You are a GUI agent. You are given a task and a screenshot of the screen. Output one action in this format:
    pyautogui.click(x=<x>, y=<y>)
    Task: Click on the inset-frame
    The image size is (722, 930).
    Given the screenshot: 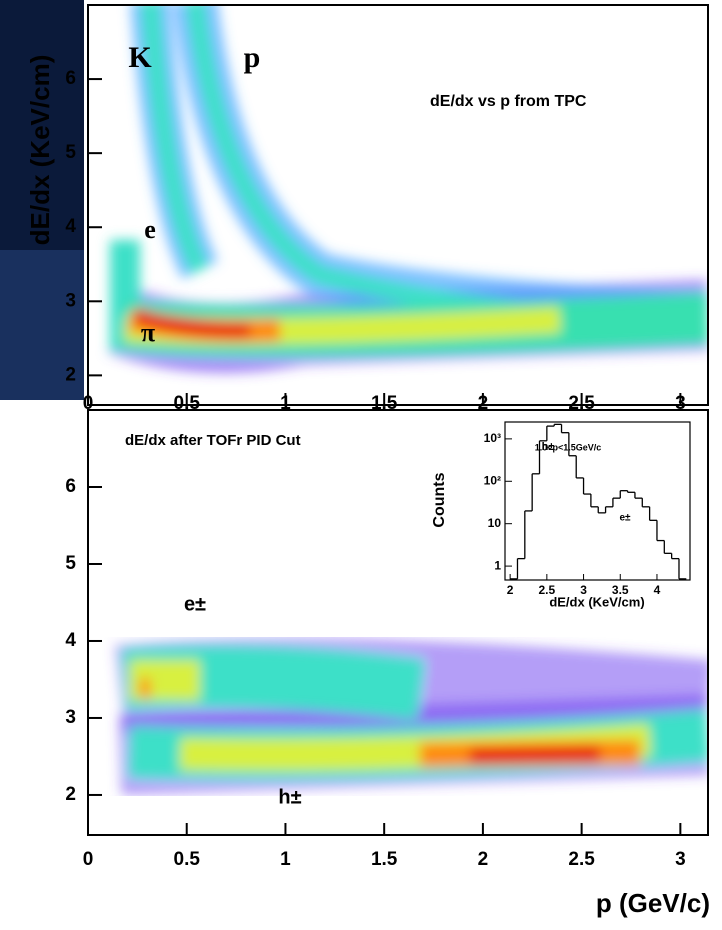 What is the action you would take?
    pyautogui.click(x=597, y=501)
    